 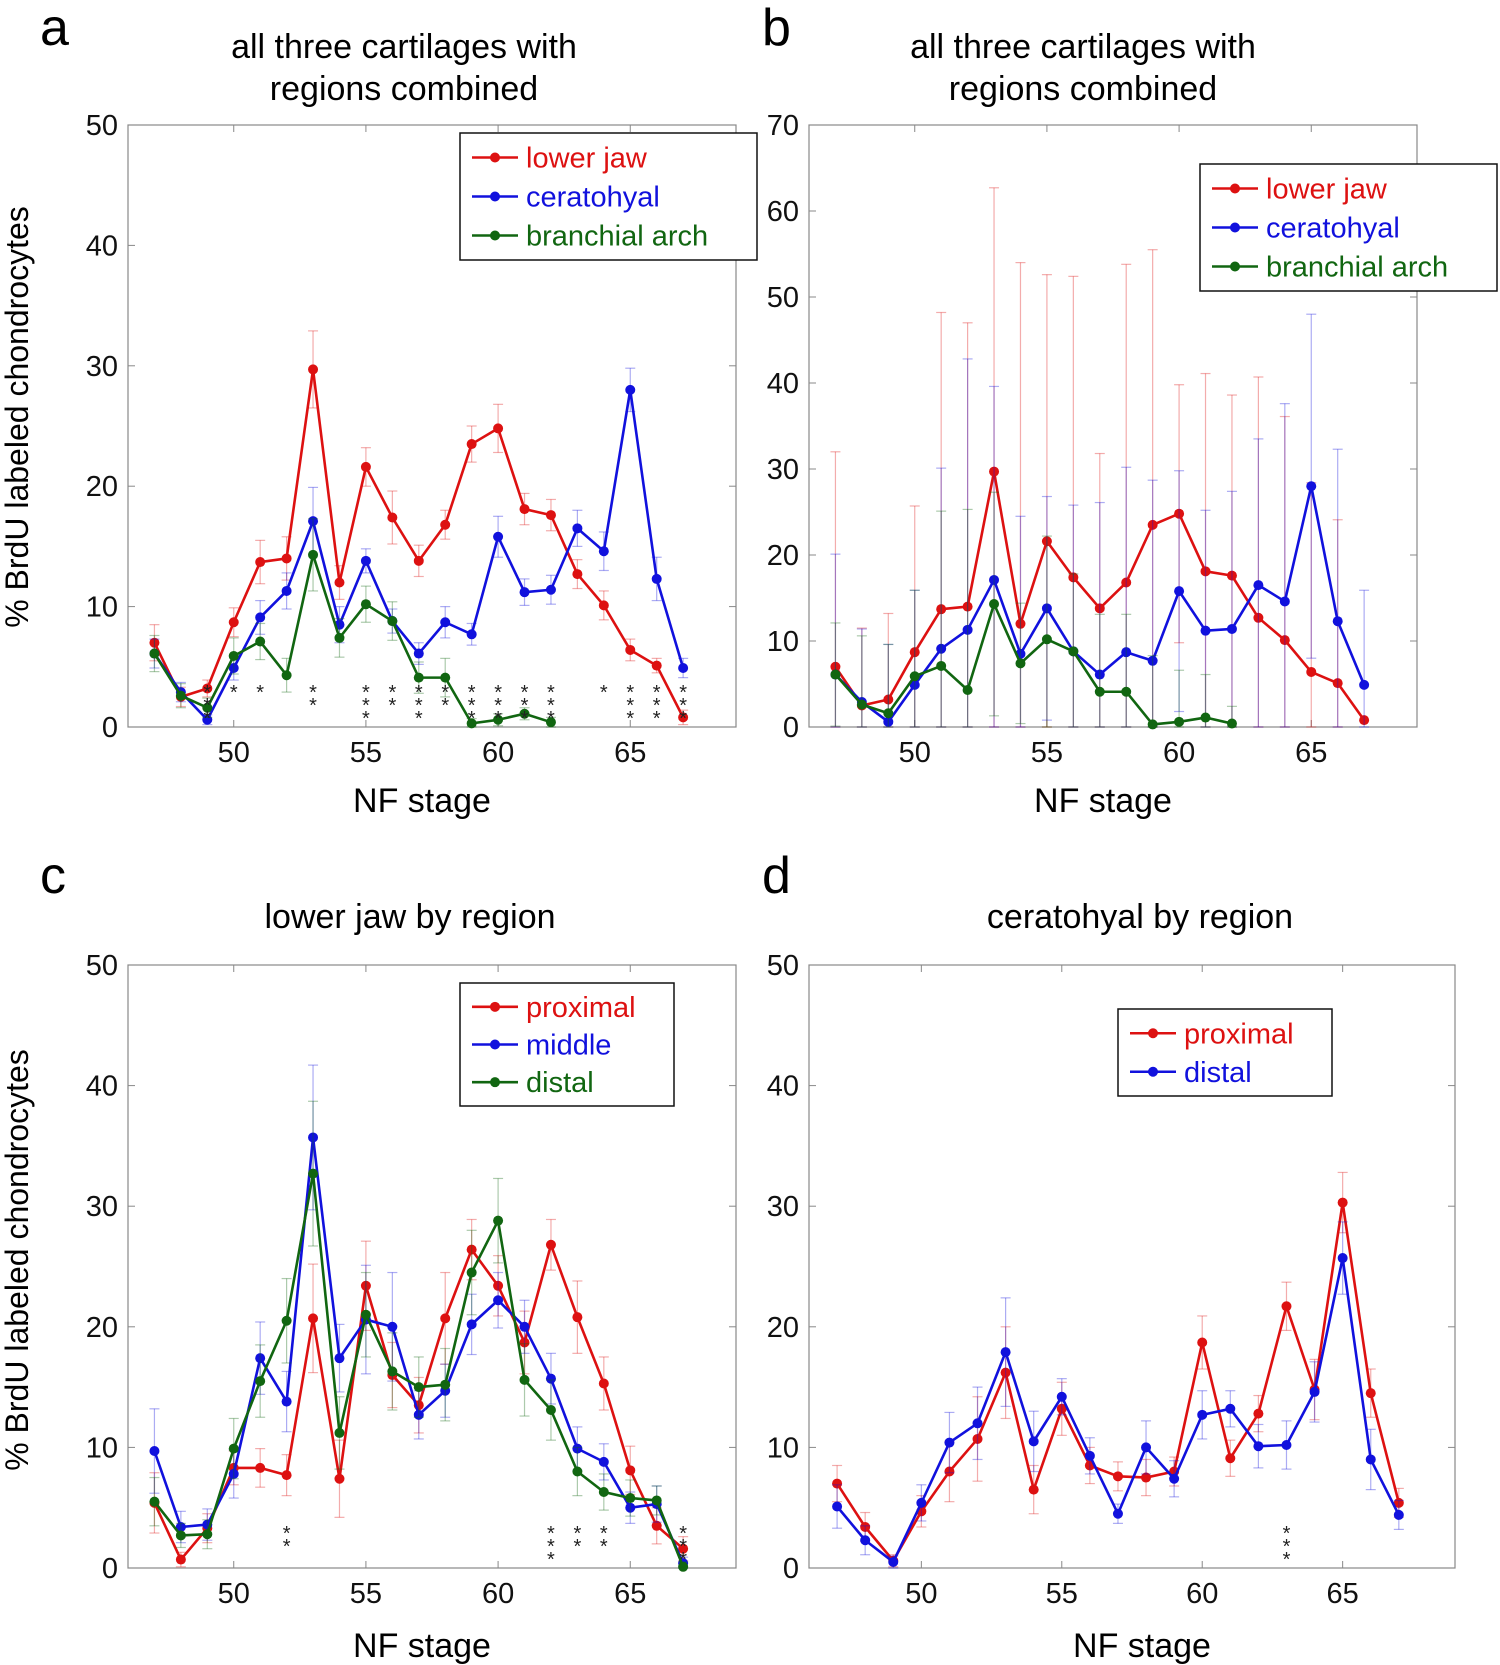 I want to click on panel-a-ytick-label: 40, so click(x=102, y=246).